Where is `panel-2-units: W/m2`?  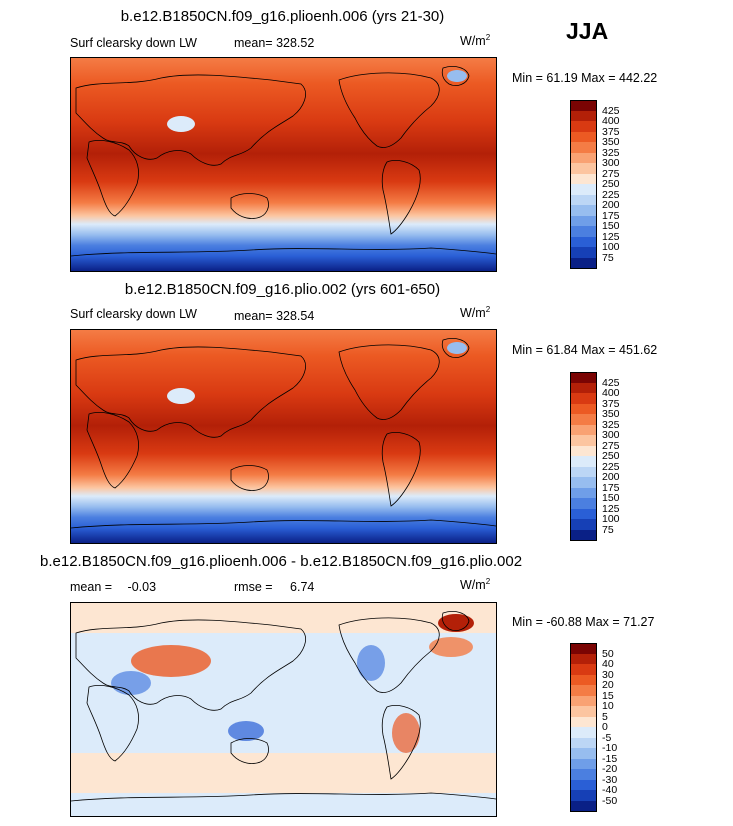 panel-2-units: W/m2 is located at coordinates (475, 312).